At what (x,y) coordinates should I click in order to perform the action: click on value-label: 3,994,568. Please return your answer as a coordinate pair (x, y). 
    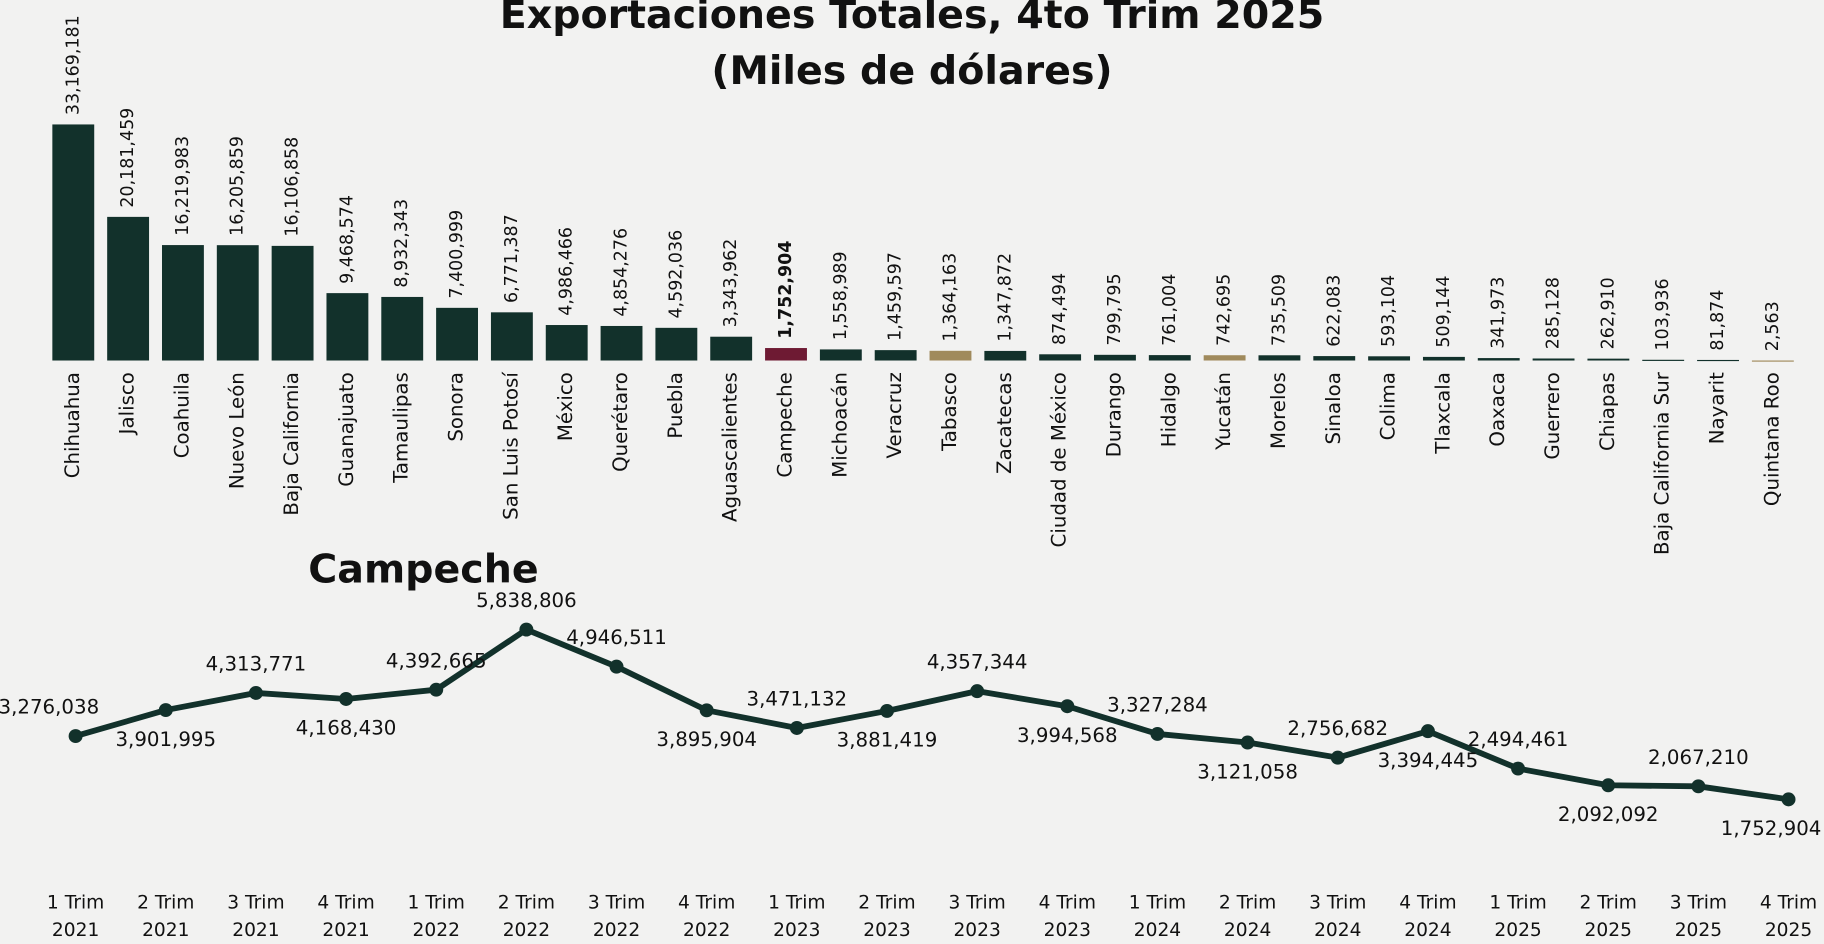
    Looking at the image, I should click on (1067, 735).